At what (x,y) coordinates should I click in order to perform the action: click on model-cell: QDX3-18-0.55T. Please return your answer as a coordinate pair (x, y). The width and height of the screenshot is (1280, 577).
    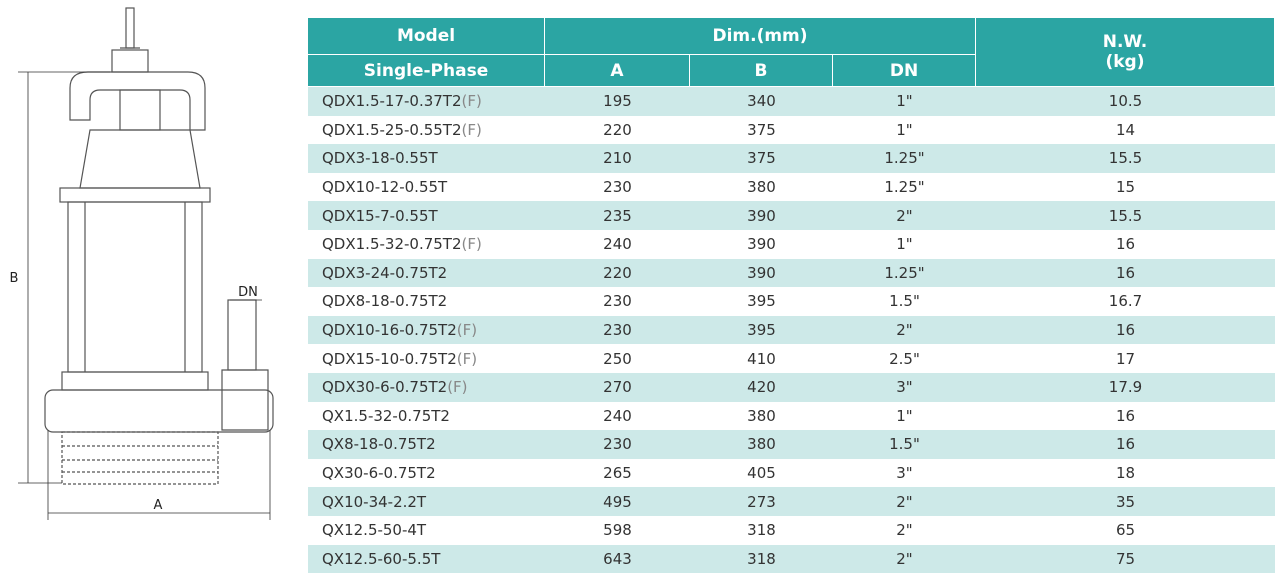
    Looking at the image, I should click on (426, 158).